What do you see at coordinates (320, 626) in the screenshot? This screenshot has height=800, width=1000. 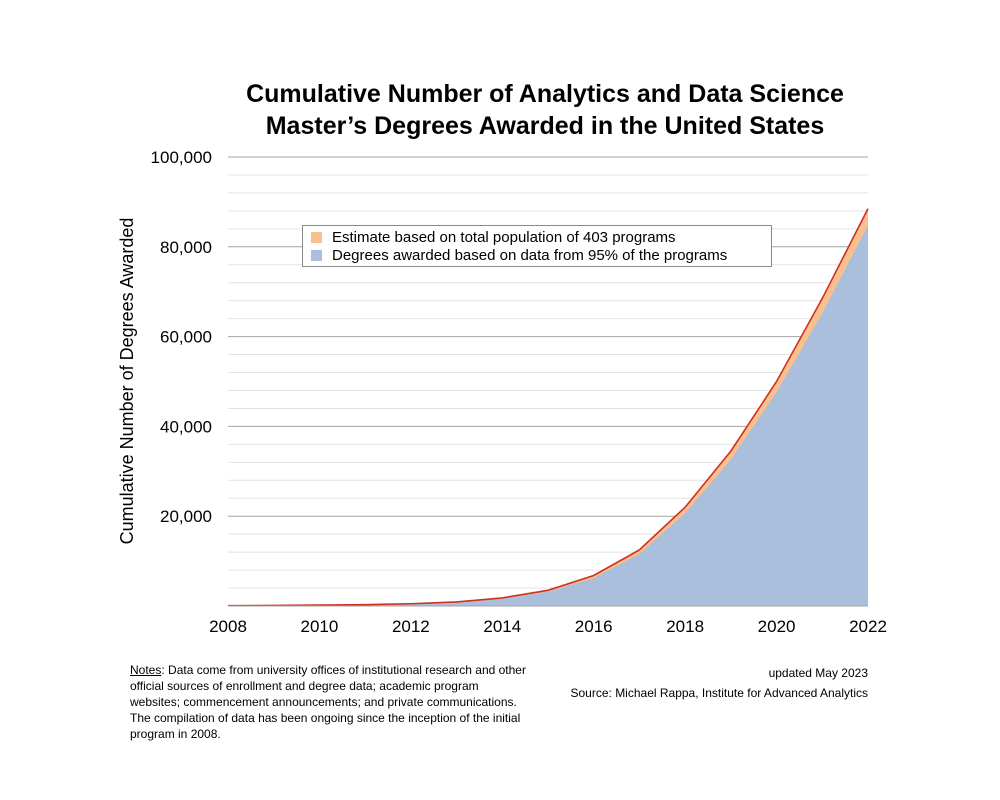 I see `x-tick-label: 2010` at bounding box center [320, 626].